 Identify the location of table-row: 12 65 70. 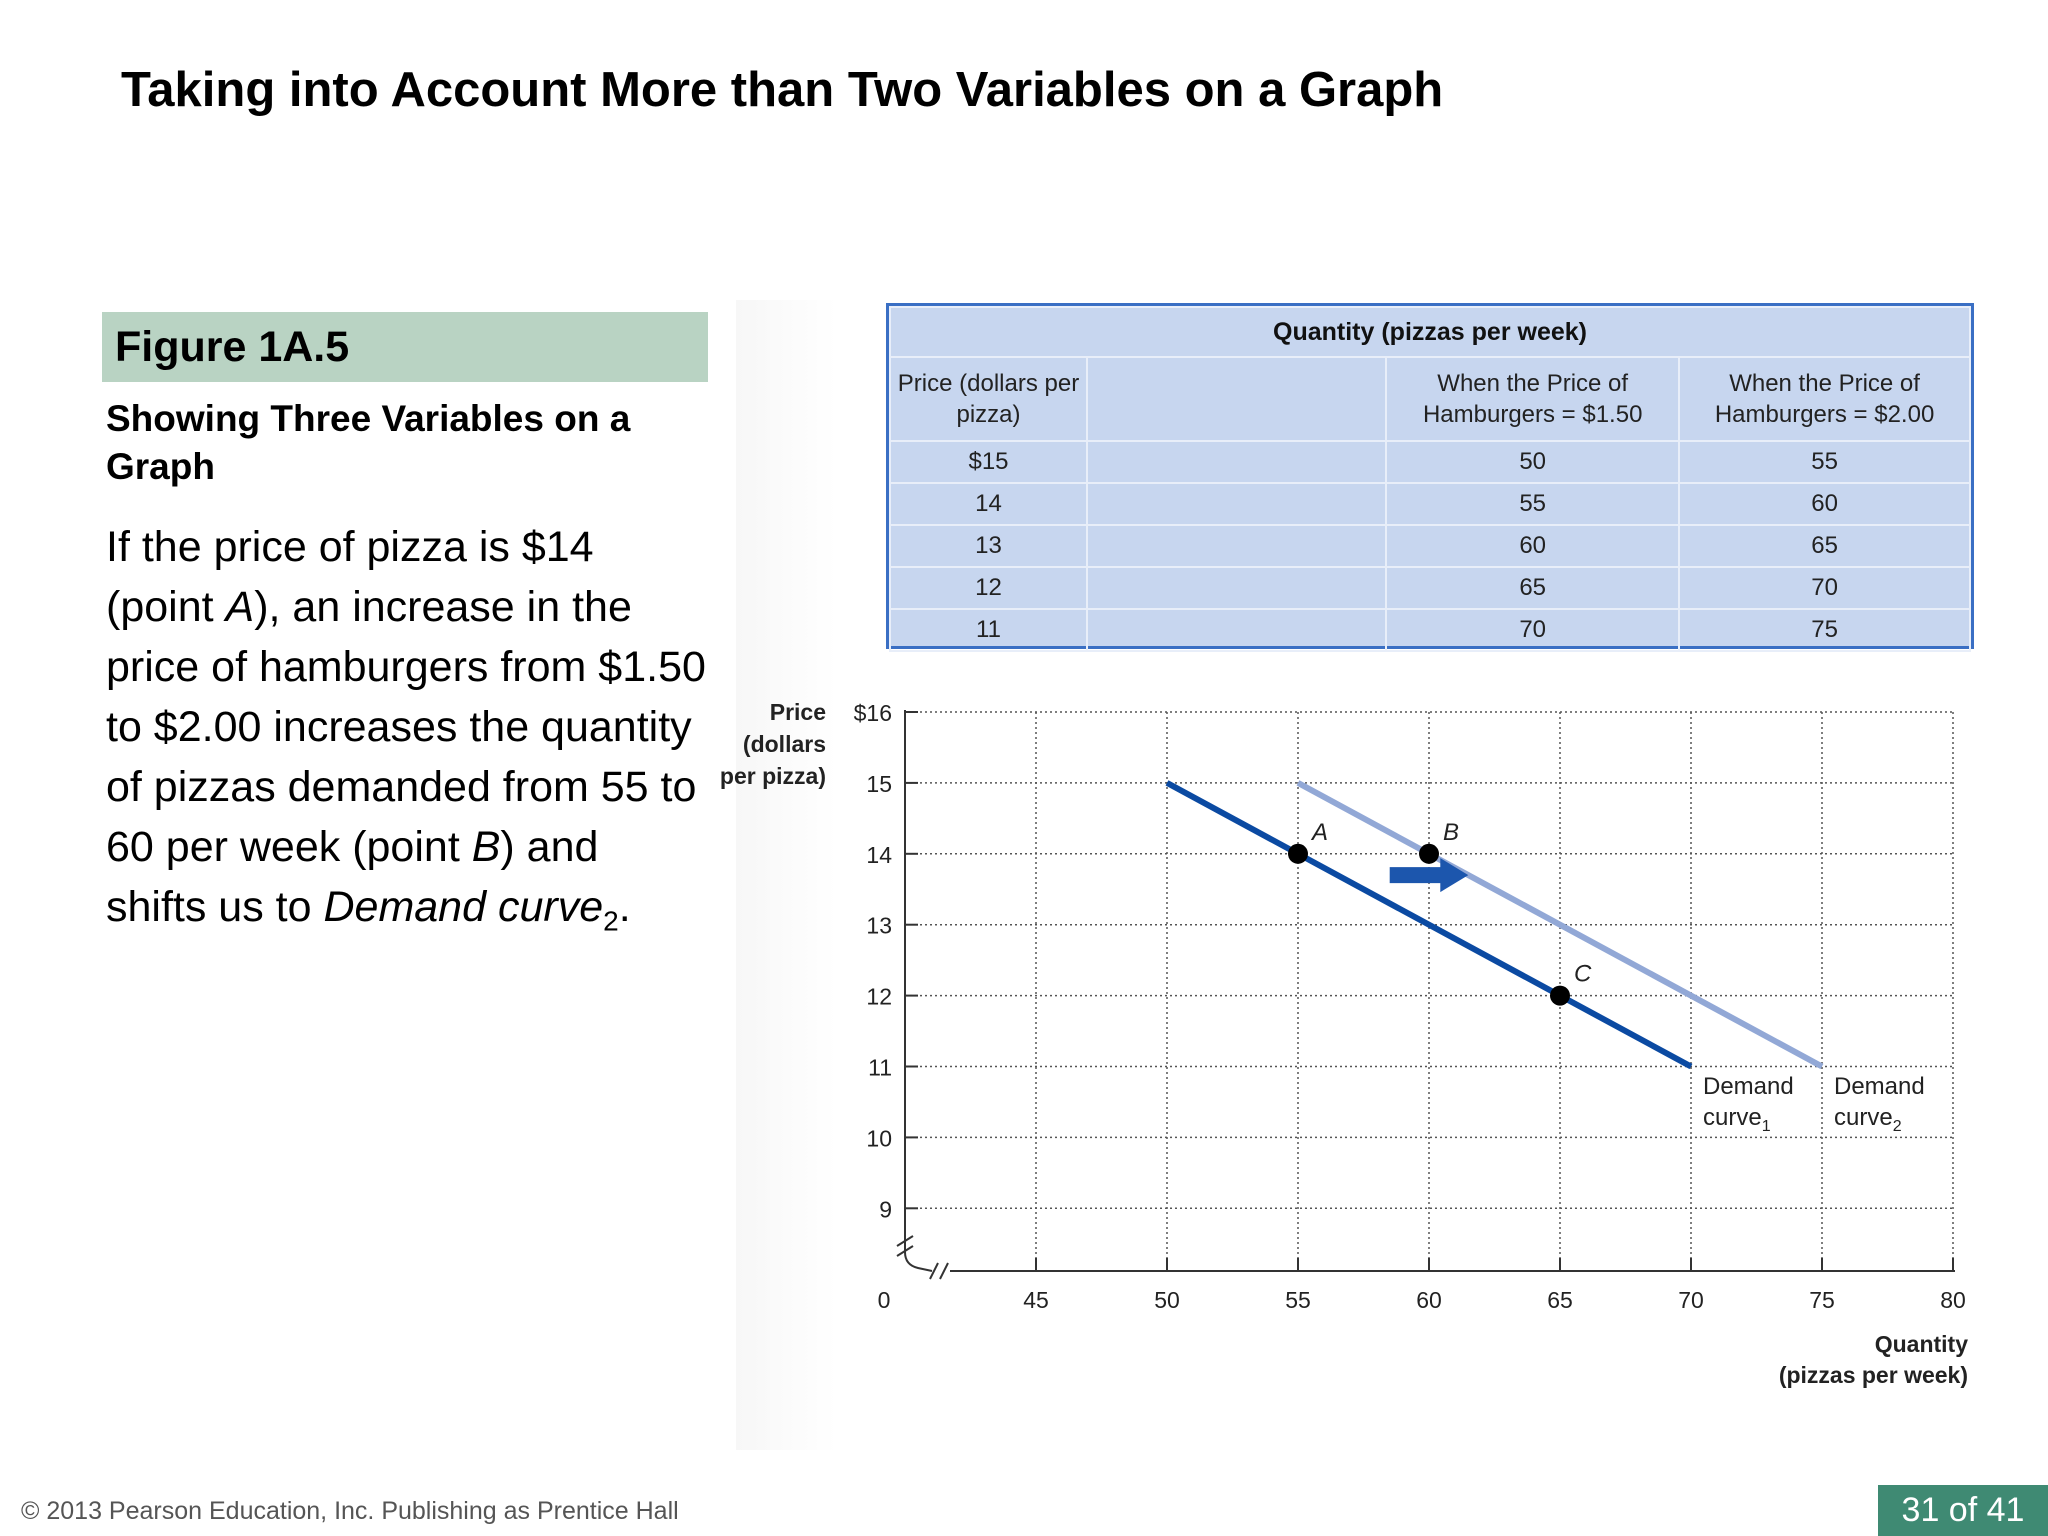
(1429, 588).